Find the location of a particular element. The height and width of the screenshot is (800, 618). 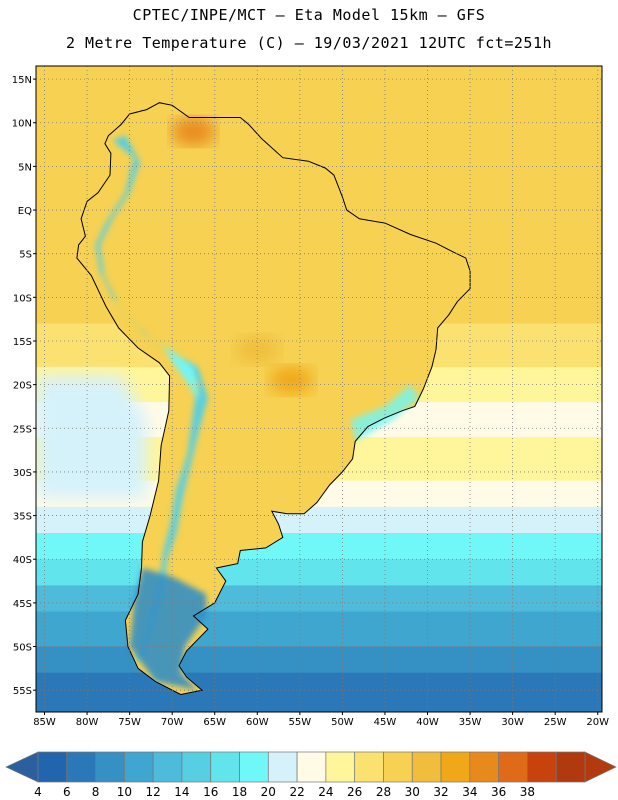

lon-label: 80W is located at coordinates (87, 722).